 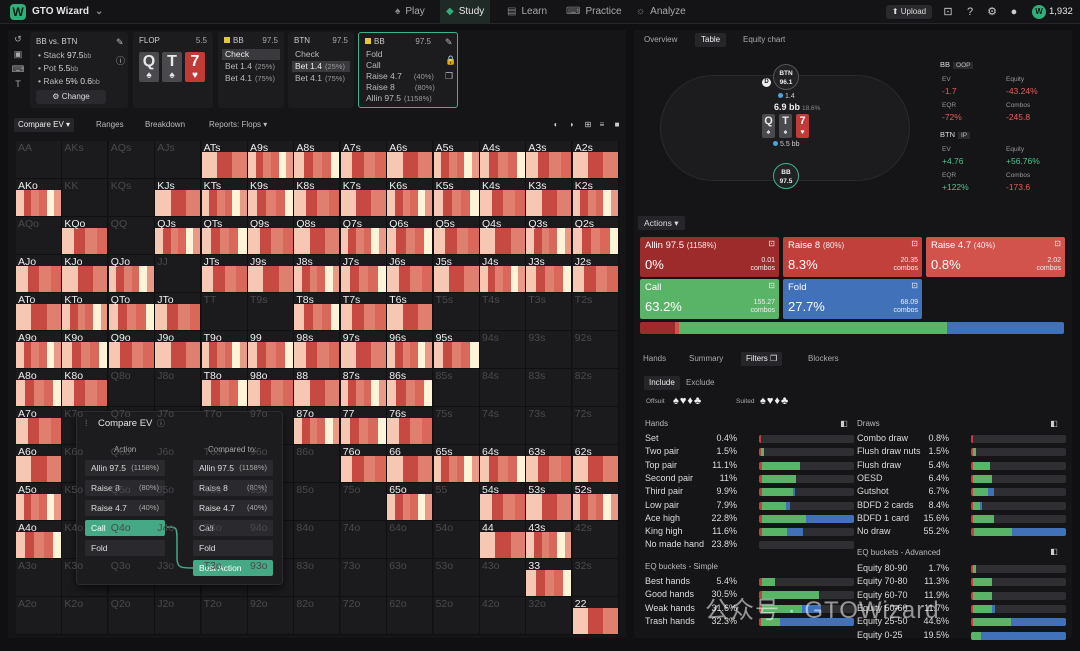 I want to click on filter-row: Flush draw nuts 1.5%, so click(x=962, y=452).